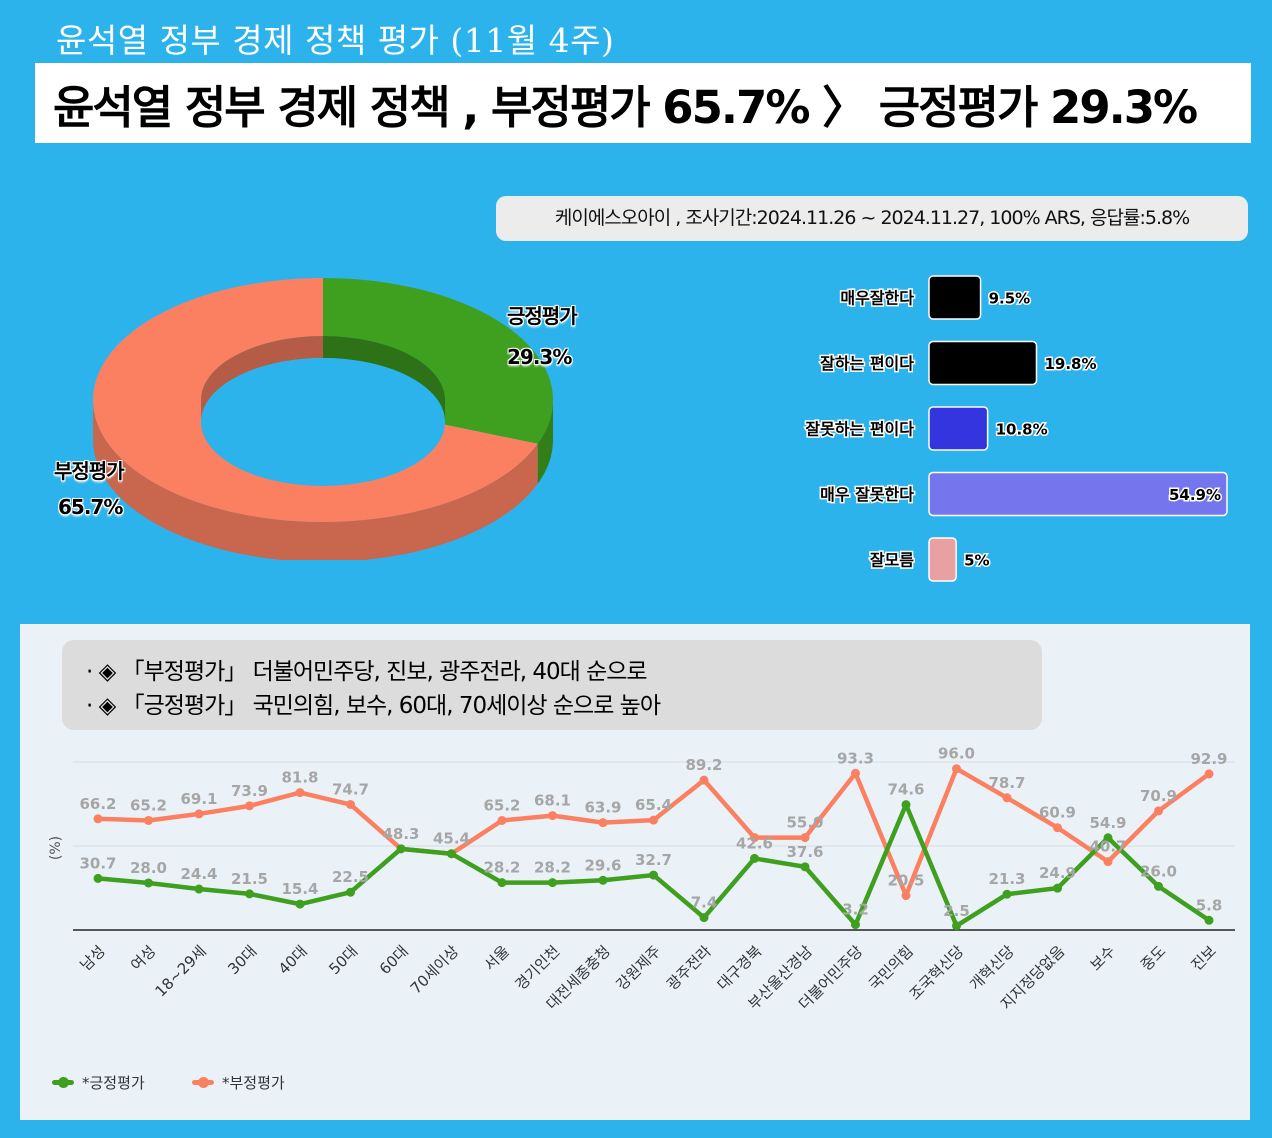 The width and height of the screenshot is (1272, 1138). What do you see at coordinates (855, 910) in the screenshot?
I see `series-0-label-15: 3.2` at bounding box center [855, 910].